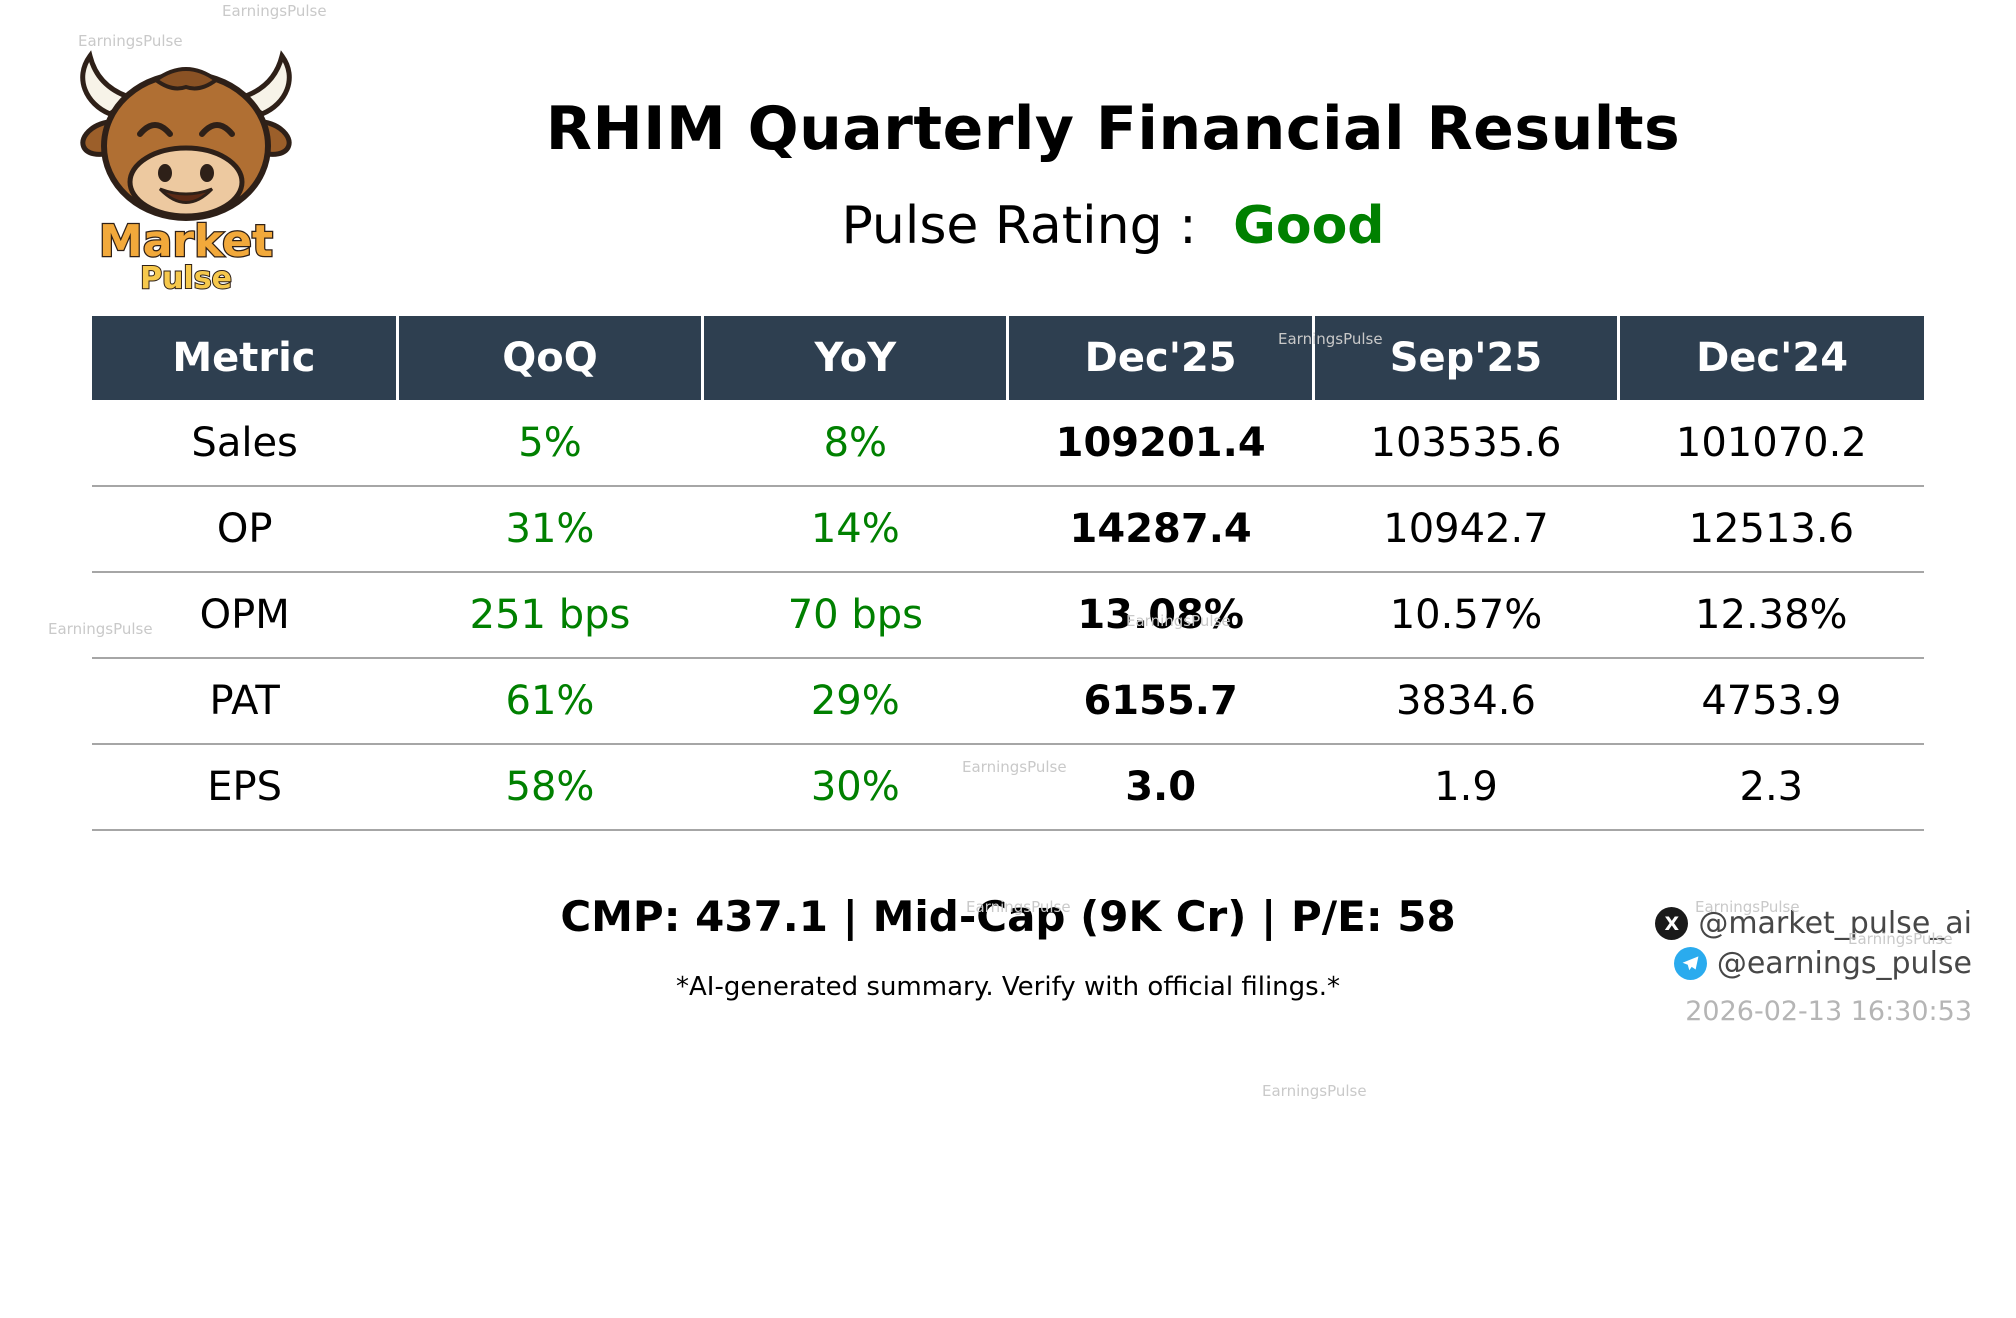 The width and height of the screenshot is (2016, 1318). I want to click on yoy-cell: 8%, so click(855, 443).